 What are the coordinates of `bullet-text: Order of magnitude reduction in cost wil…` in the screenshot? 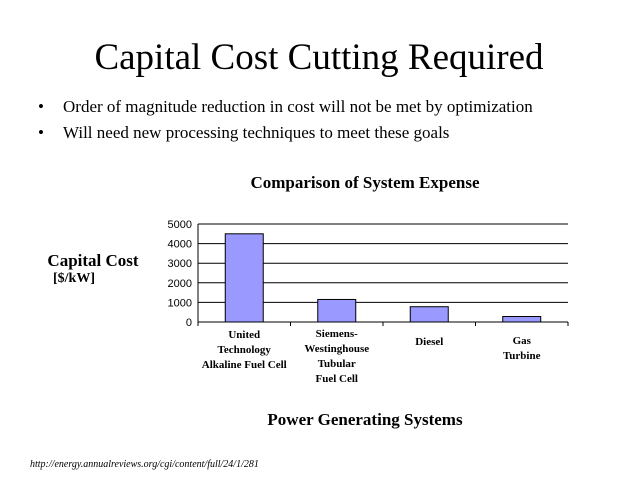 It's located at (298, 106).